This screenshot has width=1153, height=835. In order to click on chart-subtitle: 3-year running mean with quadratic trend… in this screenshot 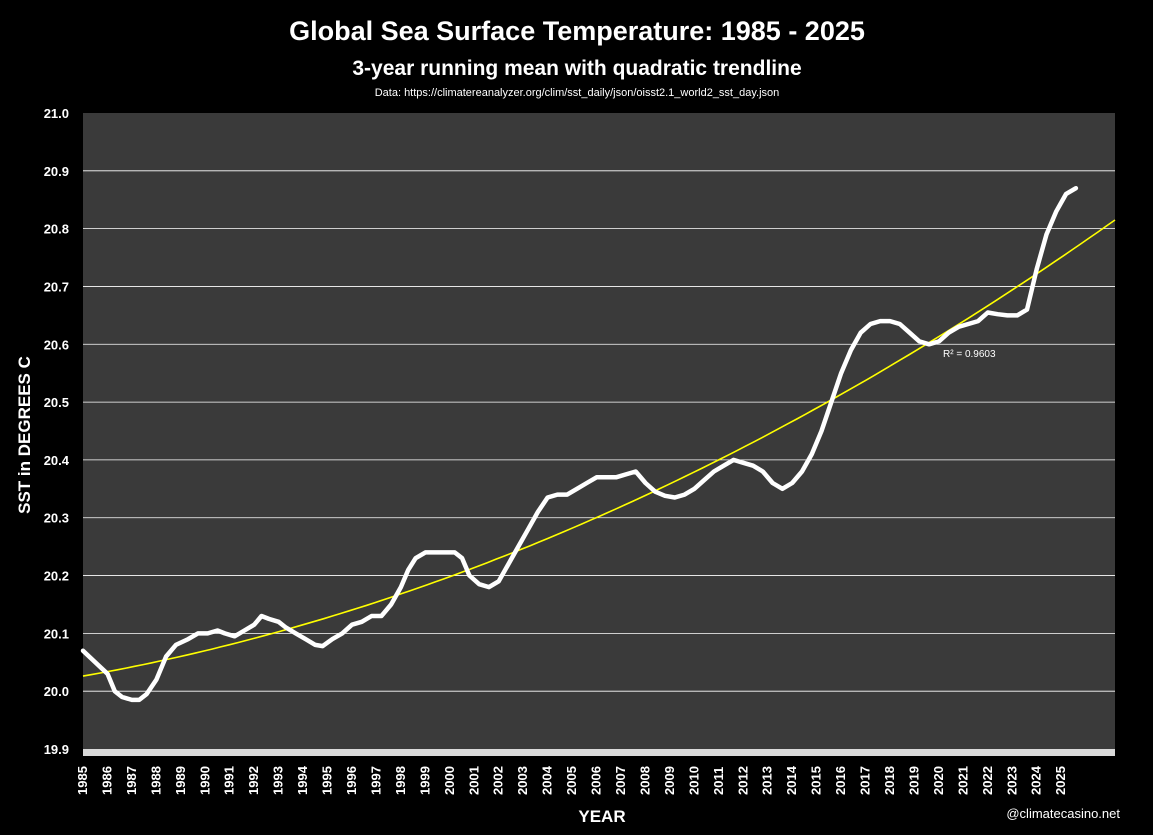, I will do `click(576, 68)`.